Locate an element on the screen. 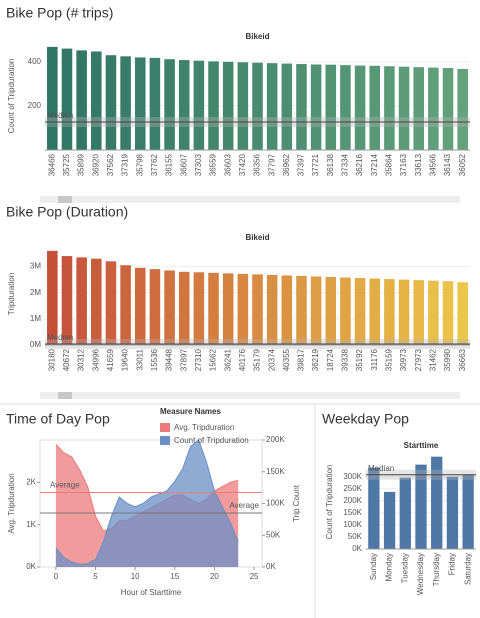 This screenshot has width=480, height=618. x-tick-label: 15536 is located at coordinates (154, 359).